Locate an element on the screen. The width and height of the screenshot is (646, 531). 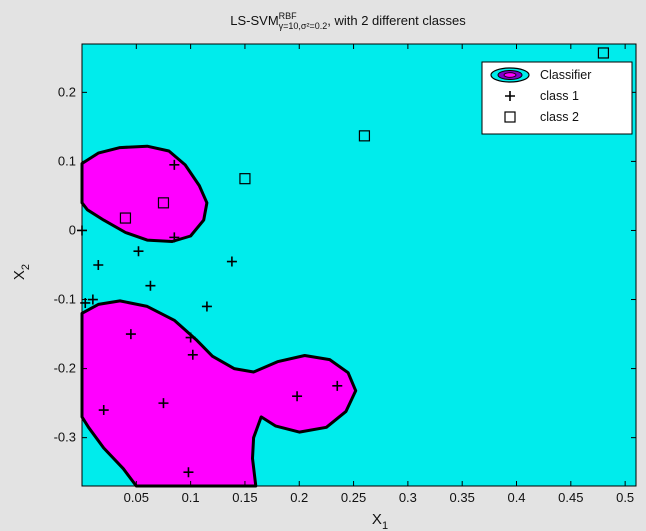
legend-plus-marker is located at coordinates (510, 96).